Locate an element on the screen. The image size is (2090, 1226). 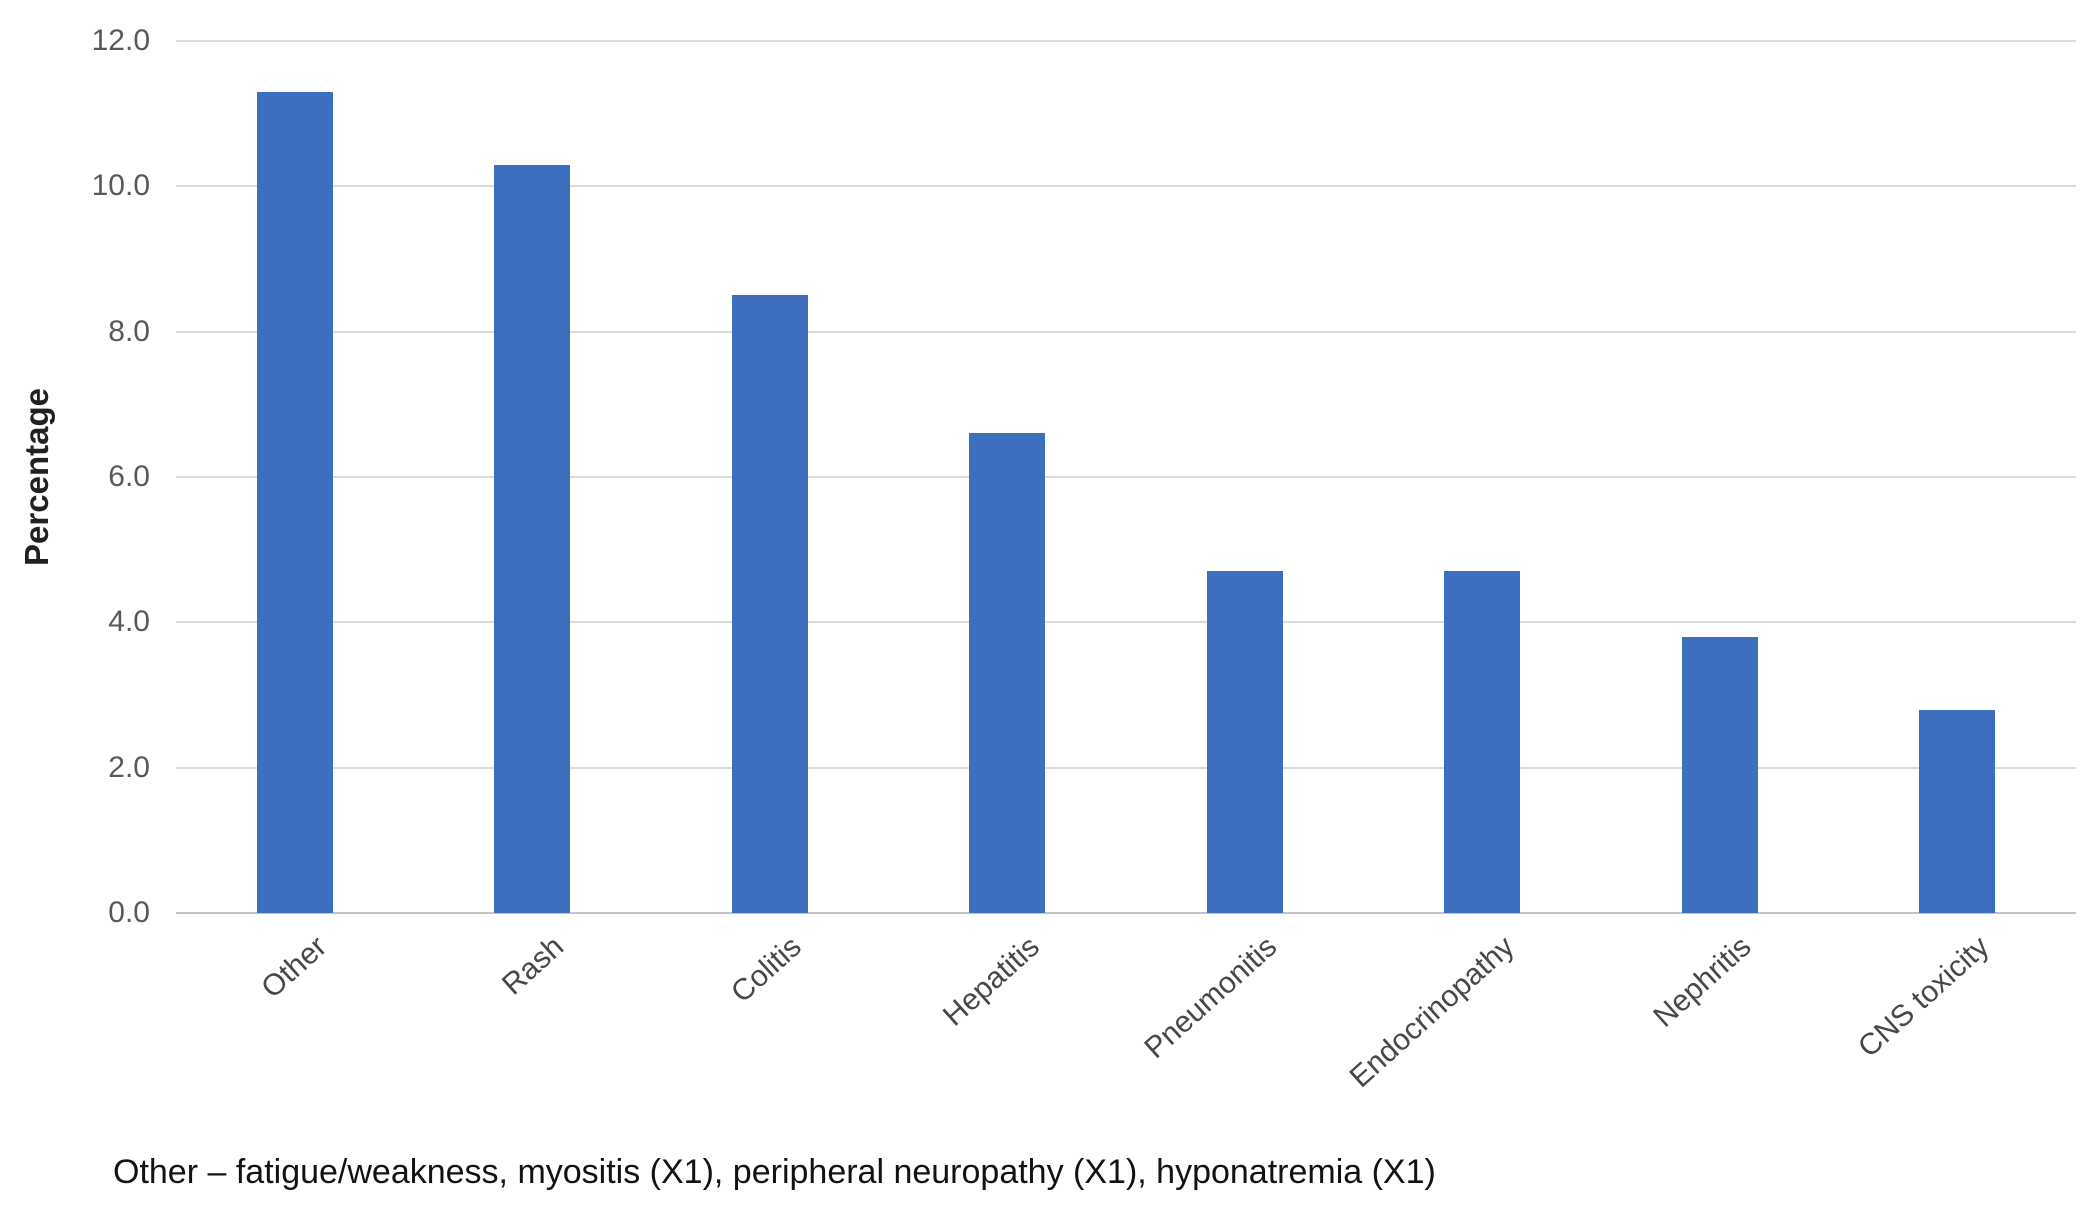
x-category-label-endocrinopathy: Endocrinopathy is located at coordinates (1432, 1012).